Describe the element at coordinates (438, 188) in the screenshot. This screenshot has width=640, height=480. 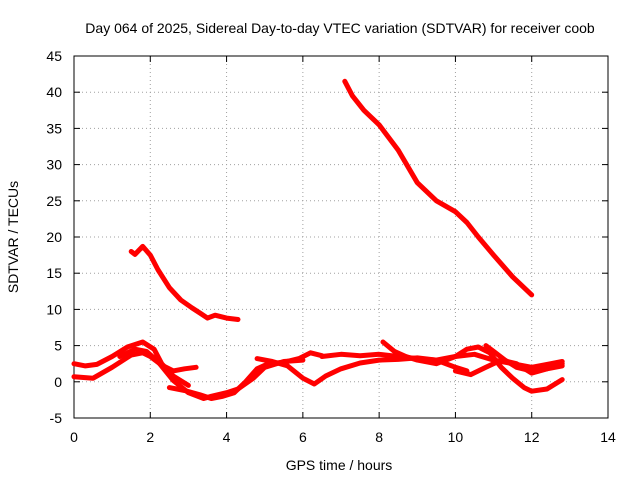
I see `series-high-arc-b` at that location.